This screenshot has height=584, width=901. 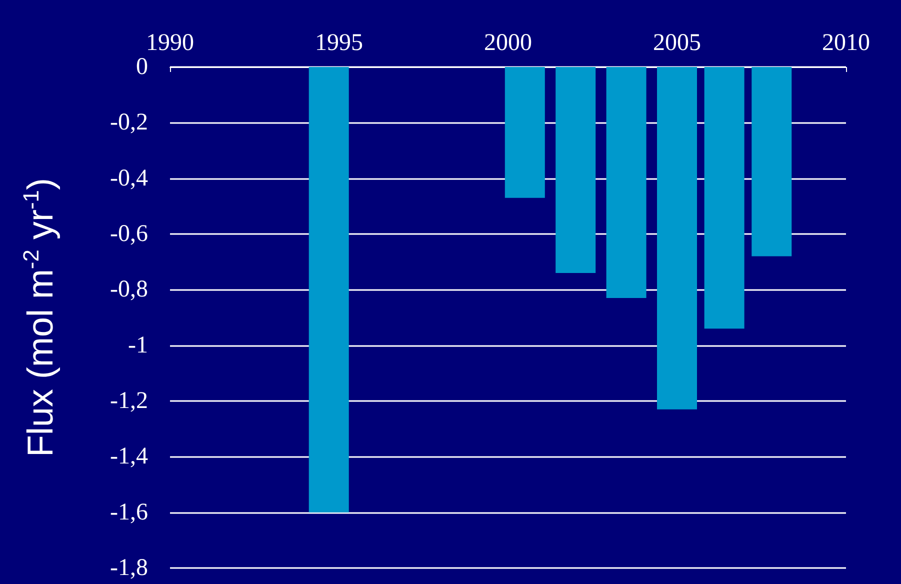 I want to click on y-tick-label: -1,8, so click(x=129, y=568).